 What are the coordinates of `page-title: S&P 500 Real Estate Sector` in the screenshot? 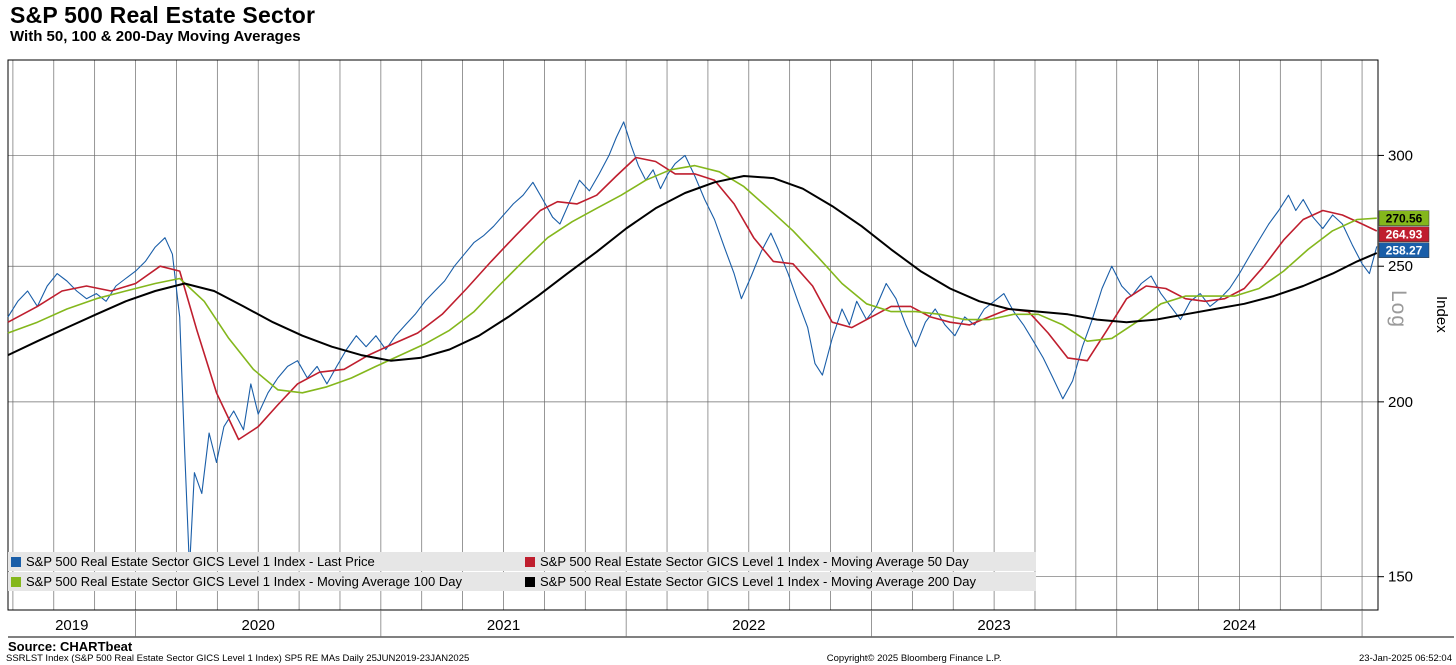 It's located at (163, 15).